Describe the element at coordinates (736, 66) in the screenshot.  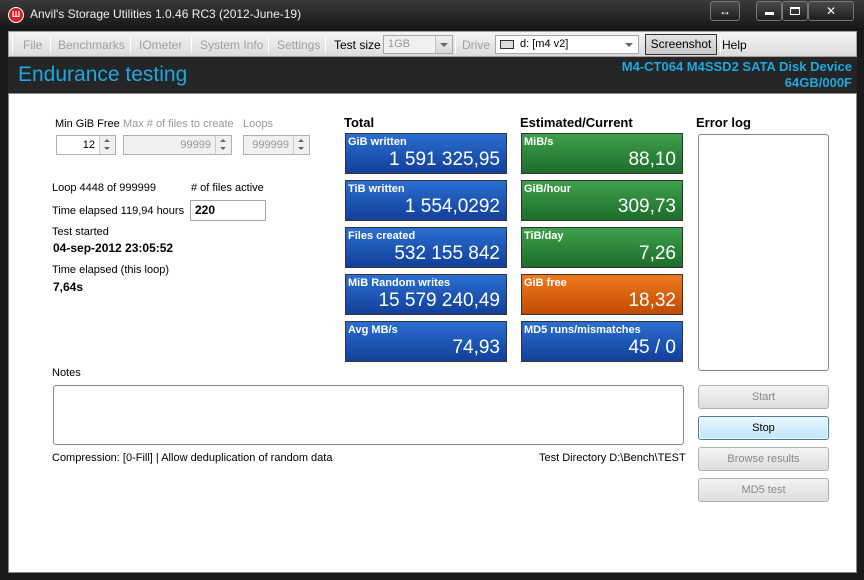
I see `device-name: M4-CT064 M4SSD2 SATA Disk Device` at that location.